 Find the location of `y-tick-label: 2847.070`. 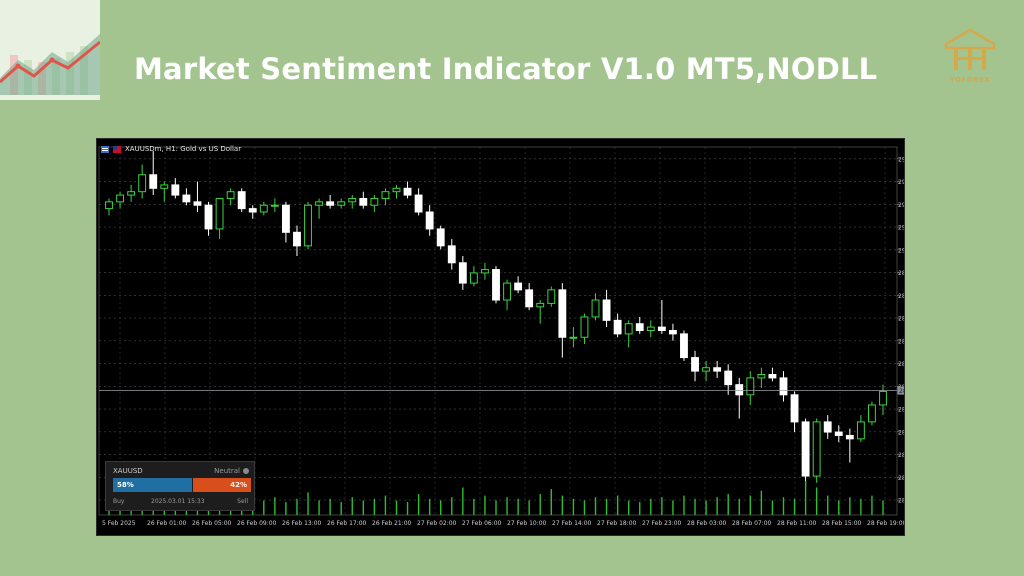

y-tick-label: 2847.070 is located at coordinates (901, 432).